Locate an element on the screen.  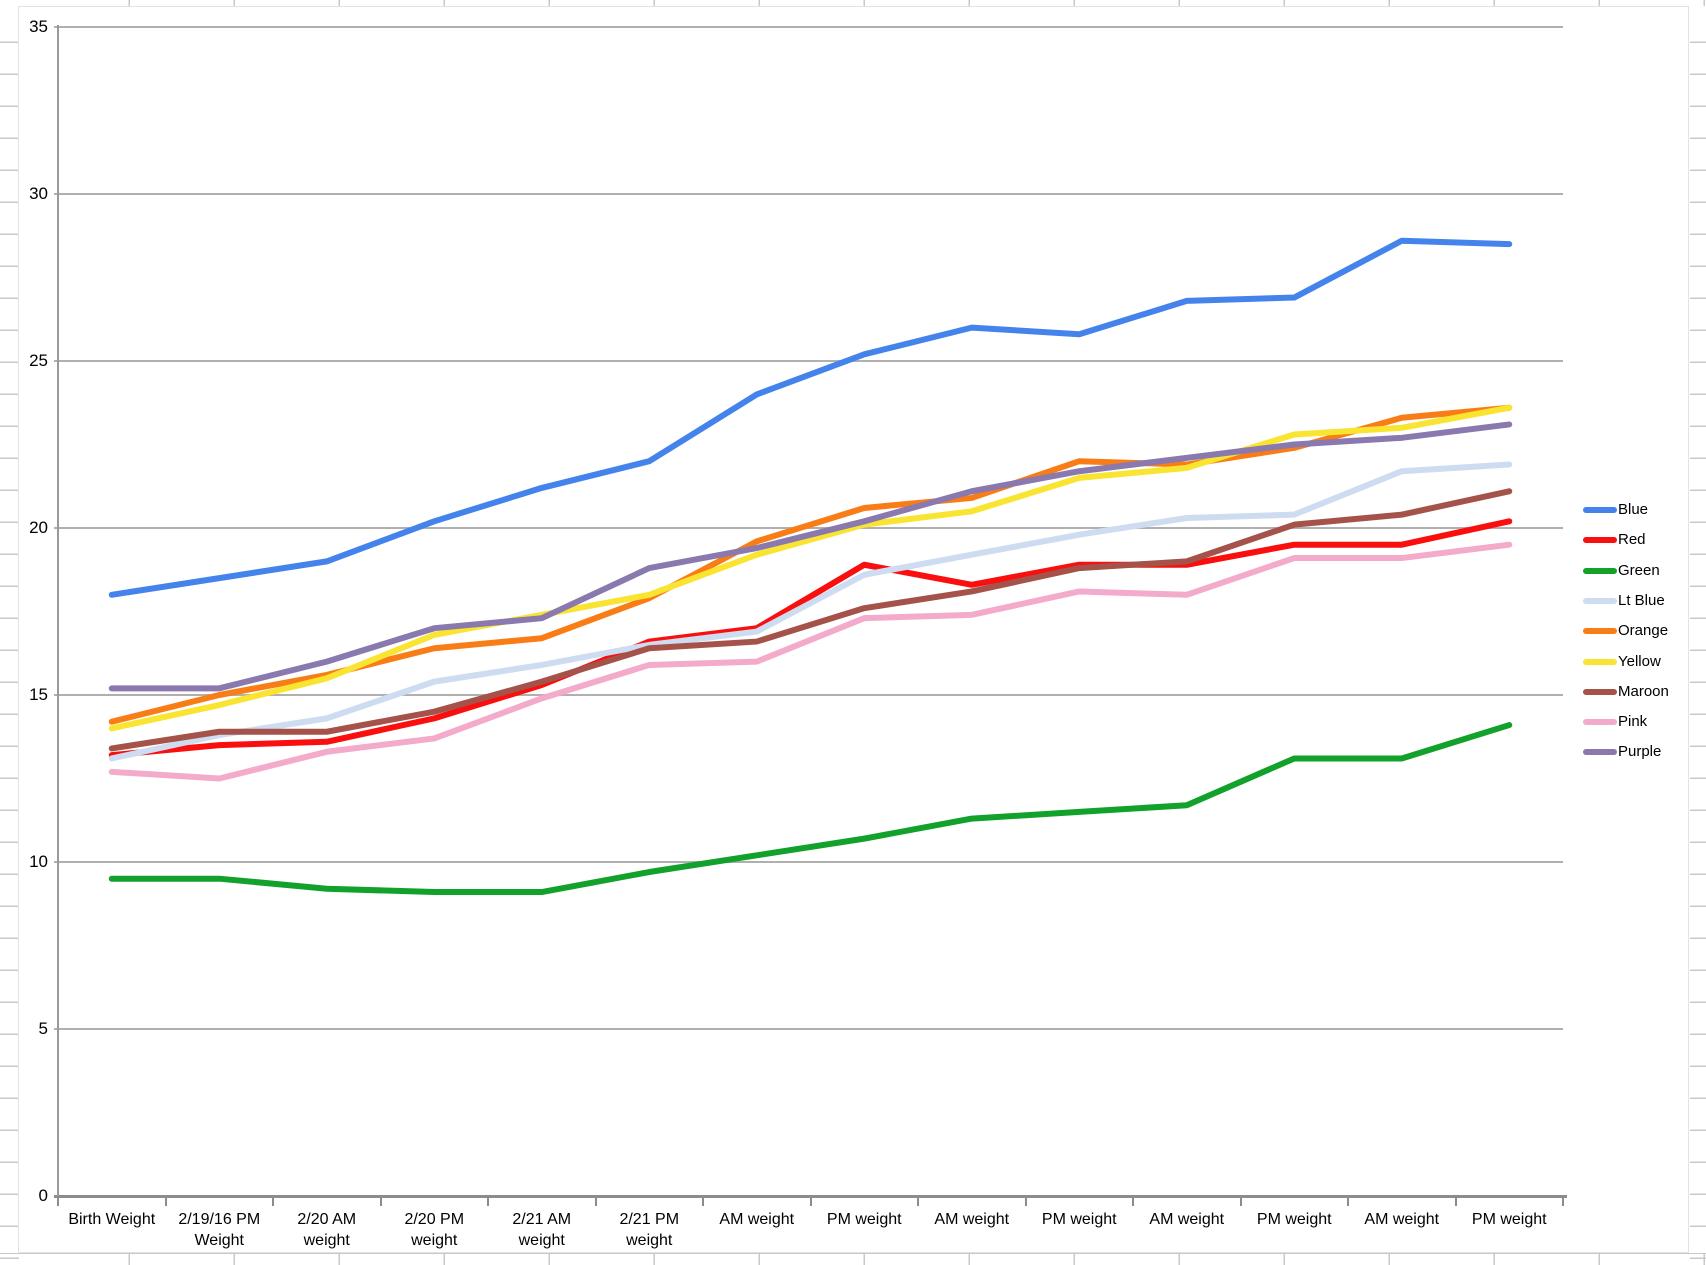
legend-item-orange: Orange is located at coordinates (1625, 631).